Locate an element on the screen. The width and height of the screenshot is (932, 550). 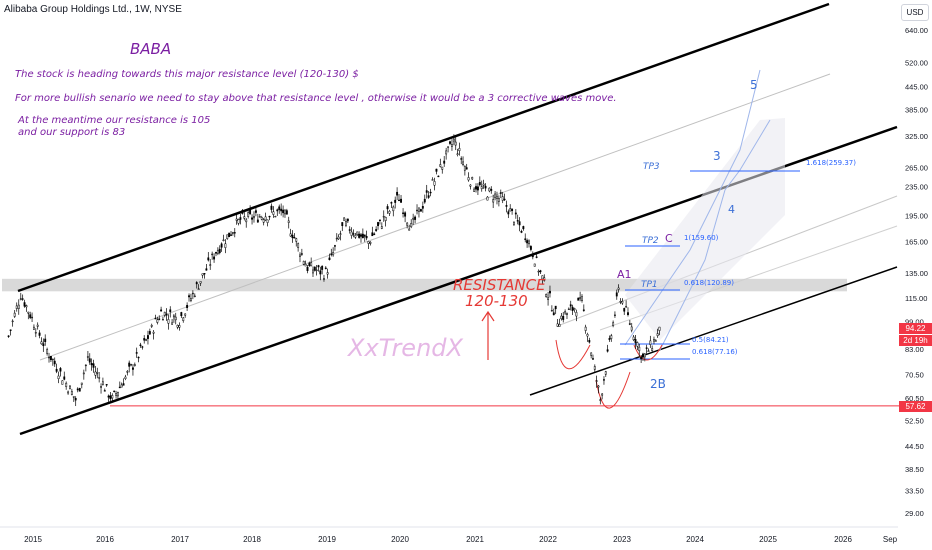
x-tick-label: 2015 is located at coordinates (33, 539).